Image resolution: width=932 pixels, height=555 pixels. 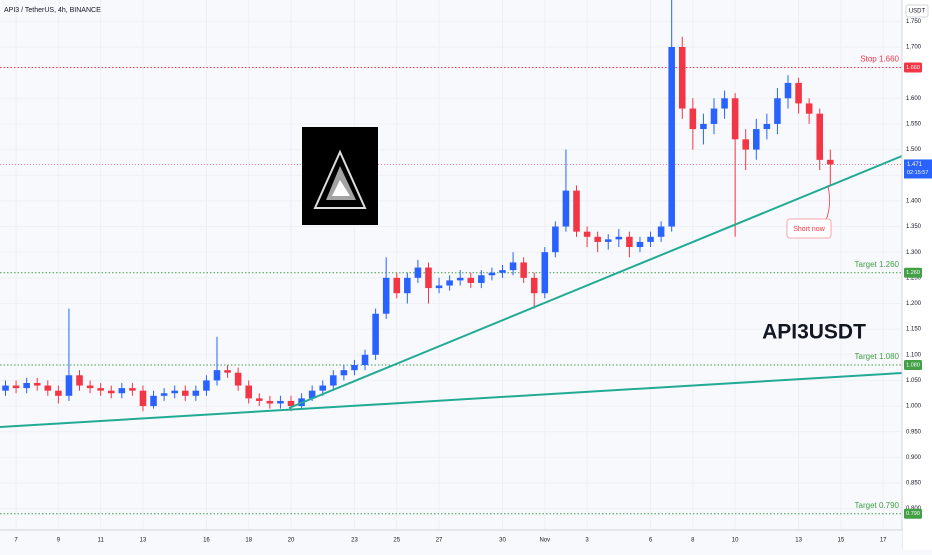 I want to click on y-tick-label: 1.600, so click(x=914, y=99).